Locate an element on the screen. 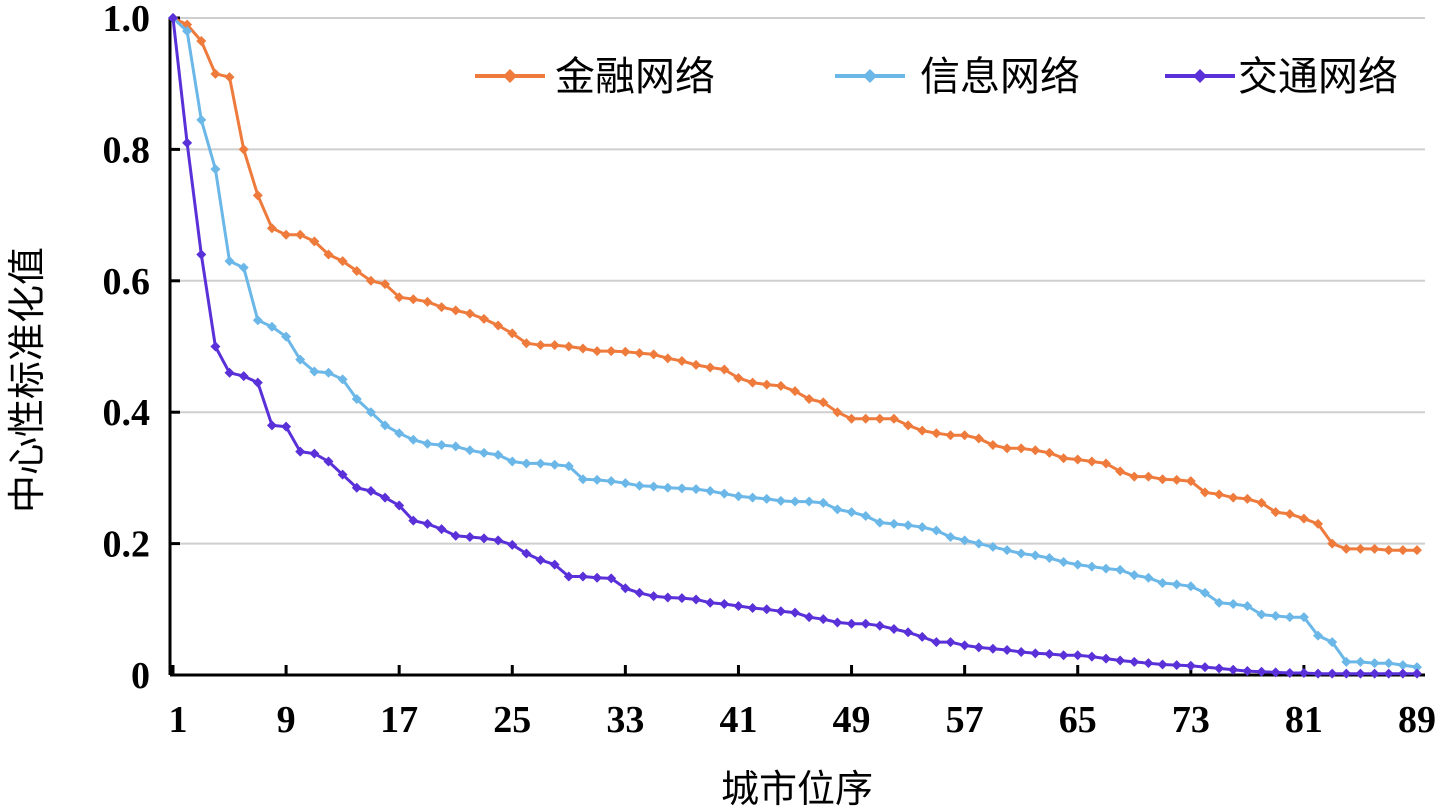 This screenshot has height=812, width=1445. y-tick-label: 0 is located at coordinates (140, 676).